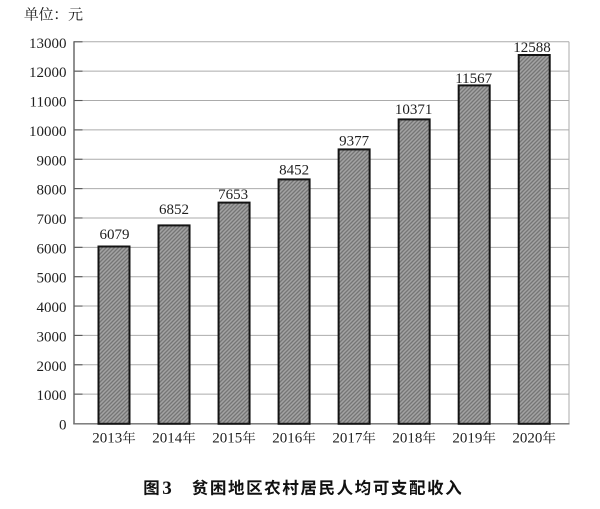 This screenshot has width=600, height=509. I want to click on svg-text: 13000, so click(48, 44).